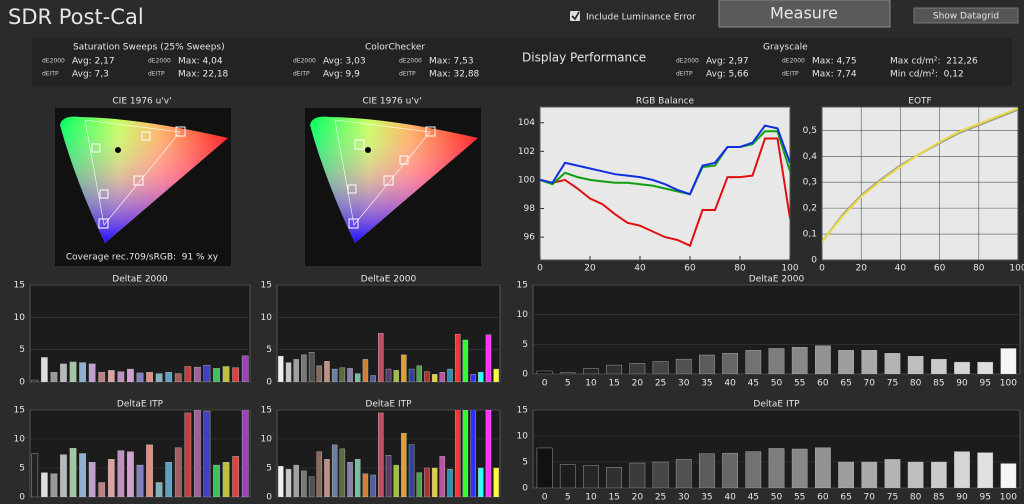 The height and width of the screenshot is (504, 1024). I want to click on summary-panel, so click(522, 62).